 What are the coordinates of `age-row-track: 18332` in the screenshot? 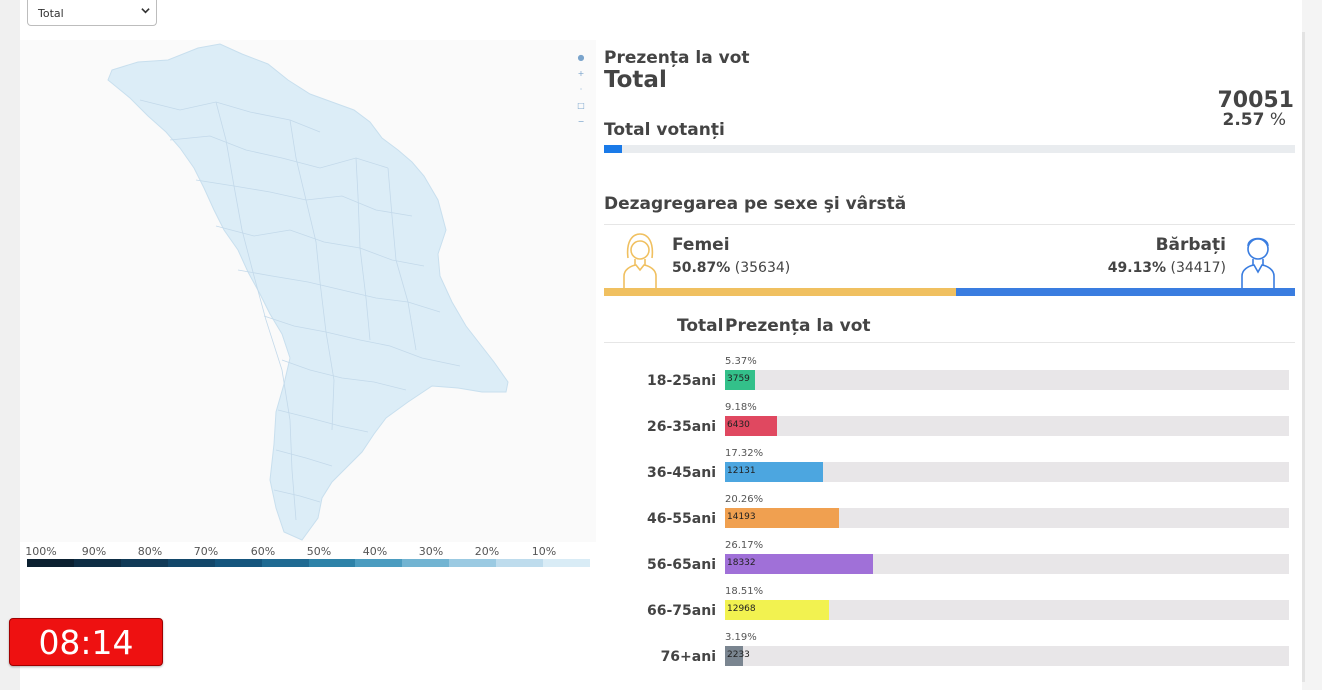 It's located at (1007, 564).